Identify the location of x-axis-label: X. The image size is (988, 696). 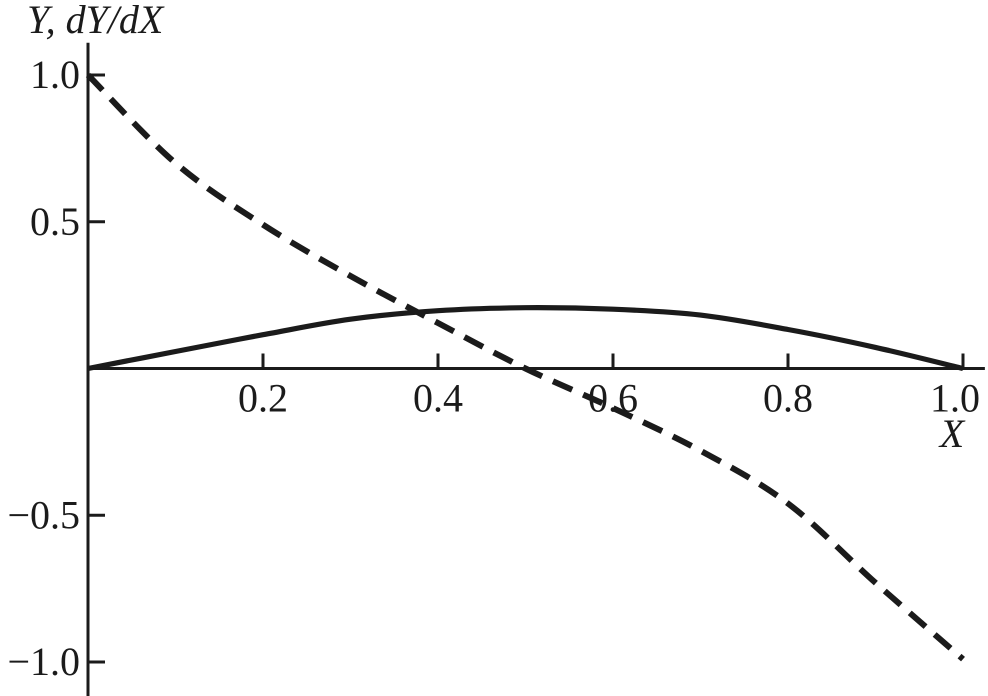
(952, 433).